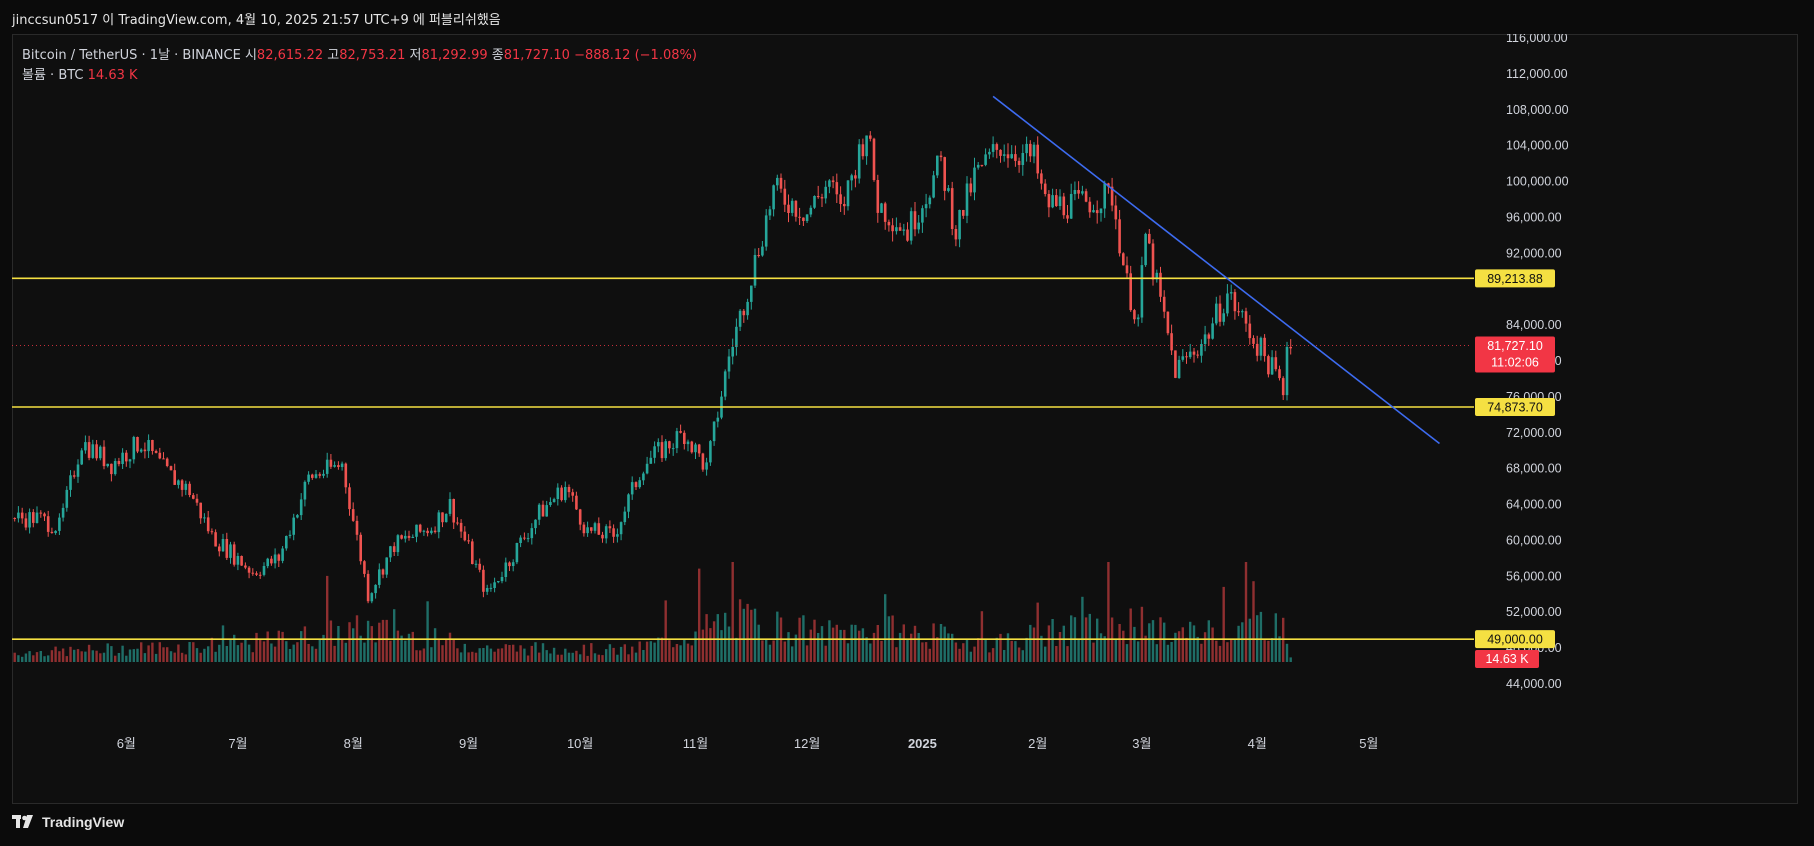  What do you see at coordinates (1537, 39) in the screenshot?
I see `y-tick-label: 116,000.00` at bounding box center [1537, 39].